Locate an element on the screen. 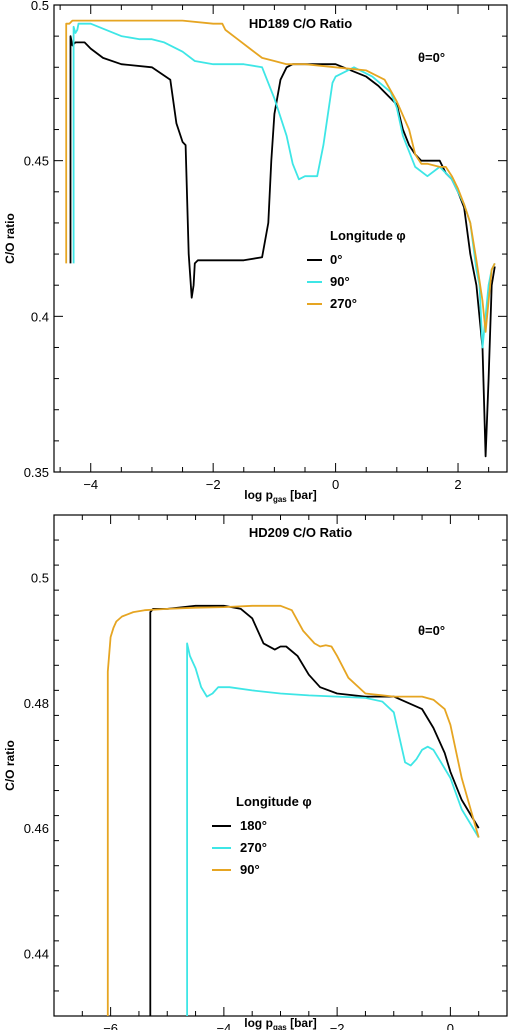 The image size is (520, 1030). x-tick-label: 2 is located at coordinates (457, 484).